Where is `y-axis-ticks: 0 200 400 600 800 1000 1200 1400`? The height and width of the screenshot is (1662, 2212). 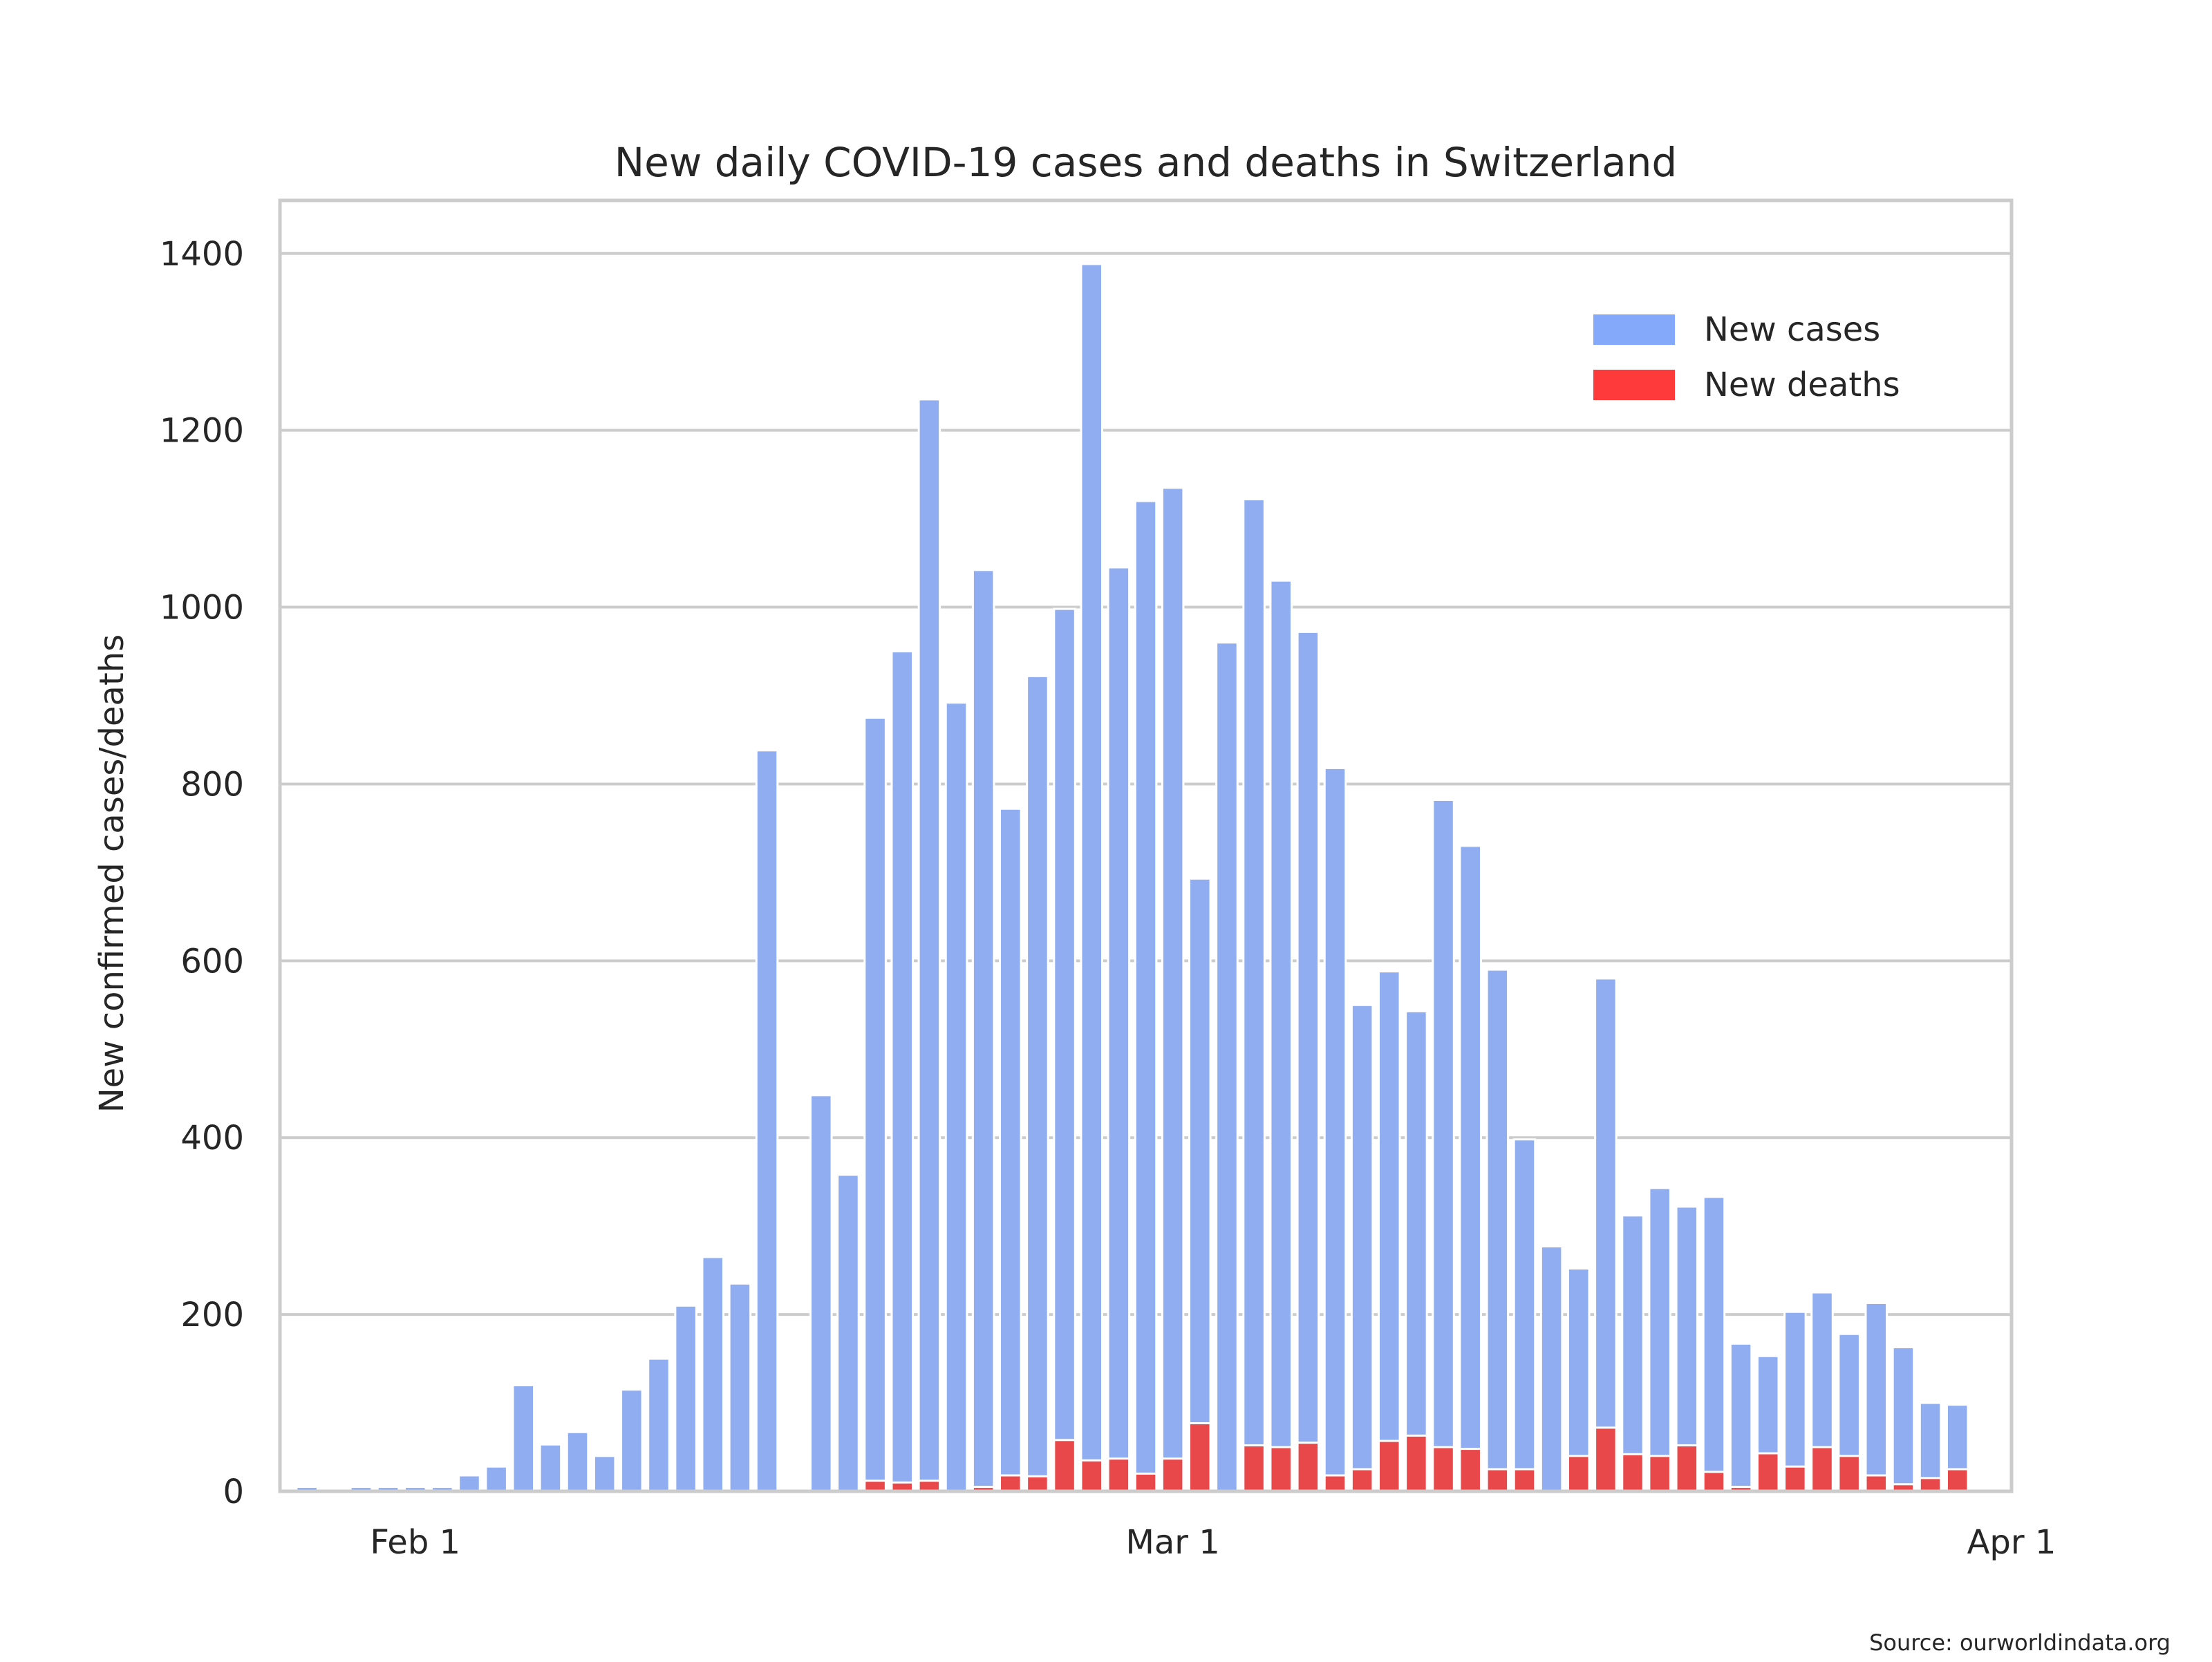 y-axis-ticks: 0 200 400 600 800 1000 1200 1400 is located at coordinates (202, 873).